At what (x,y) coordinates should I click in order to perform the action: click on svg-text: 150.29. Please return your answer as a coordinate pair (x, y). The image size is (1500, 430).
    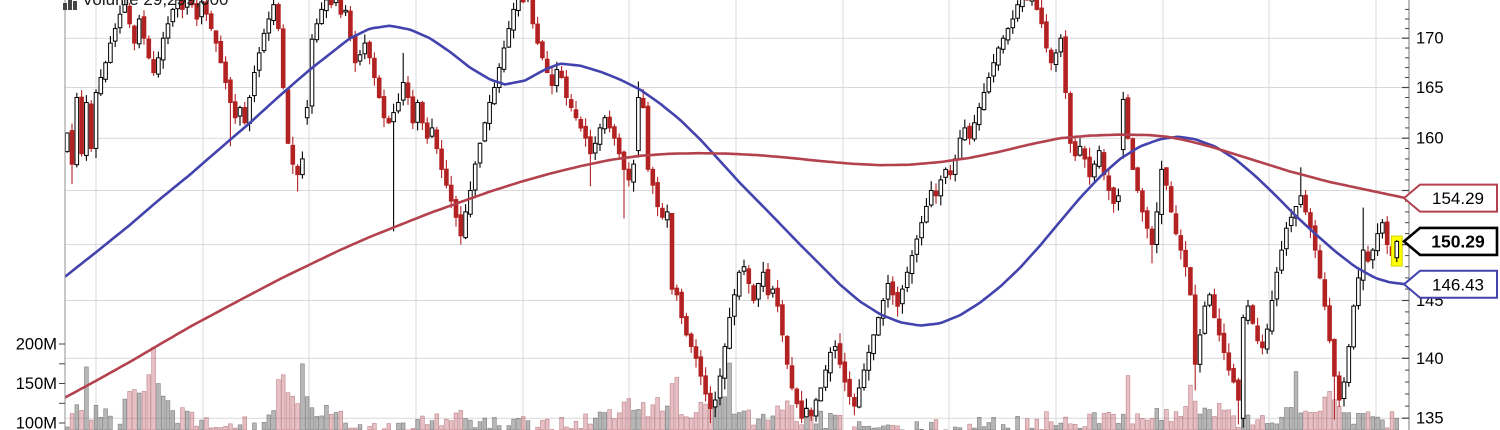
    Looking at the image, I should click on (1458, 241).